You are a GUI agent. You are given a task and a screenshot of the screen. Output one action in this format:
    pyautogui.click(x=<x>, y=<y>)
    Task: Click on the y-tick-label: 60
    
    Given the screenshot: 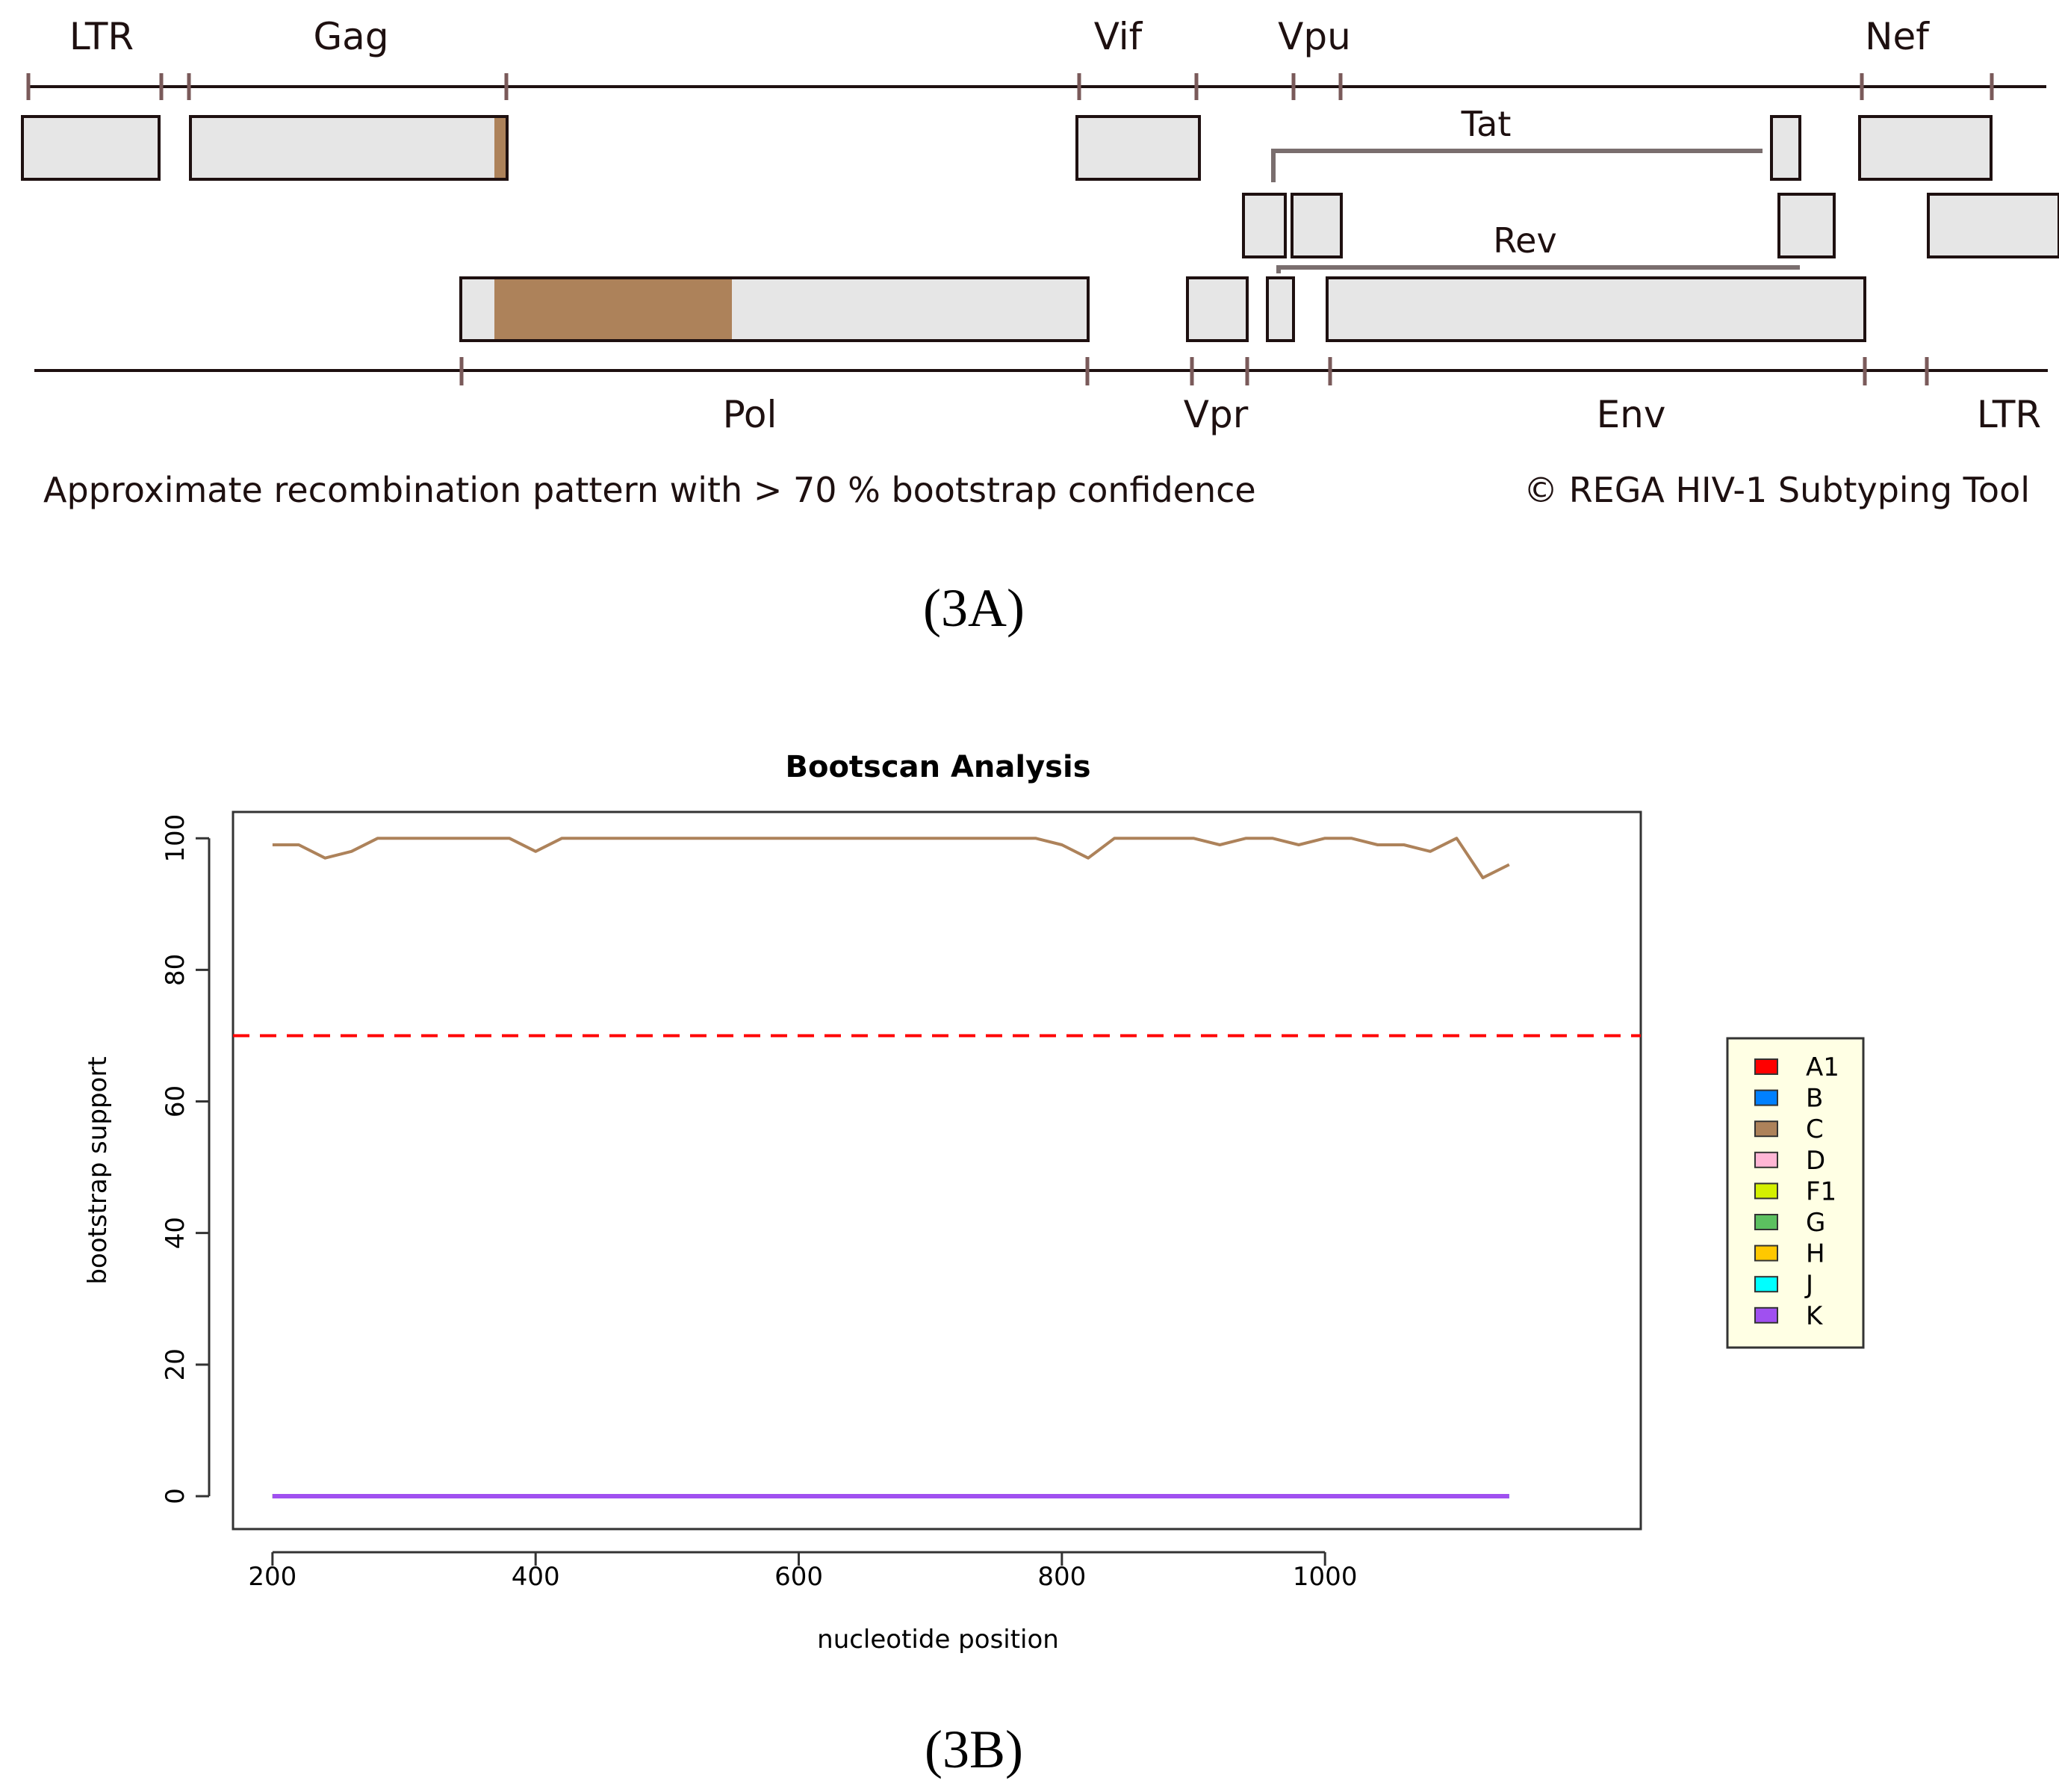 What is the action you would take?
    pyautogui.click(x=176, y=1101)
    